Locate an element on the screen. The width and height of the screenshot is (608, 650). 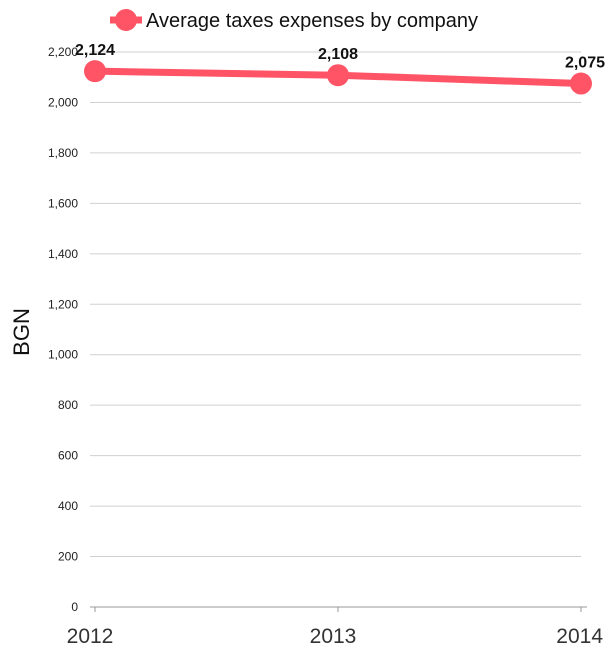
data-labels: 2,124 2,108 2,075 is located at coordinates (340, 56).